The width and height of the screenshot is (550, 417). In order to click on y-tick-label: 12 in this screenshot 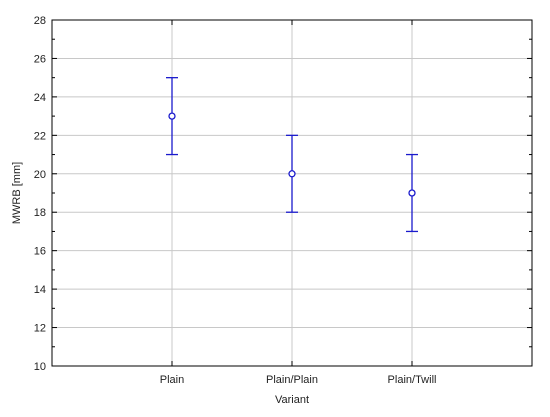, I will do `click(40, 329)`.